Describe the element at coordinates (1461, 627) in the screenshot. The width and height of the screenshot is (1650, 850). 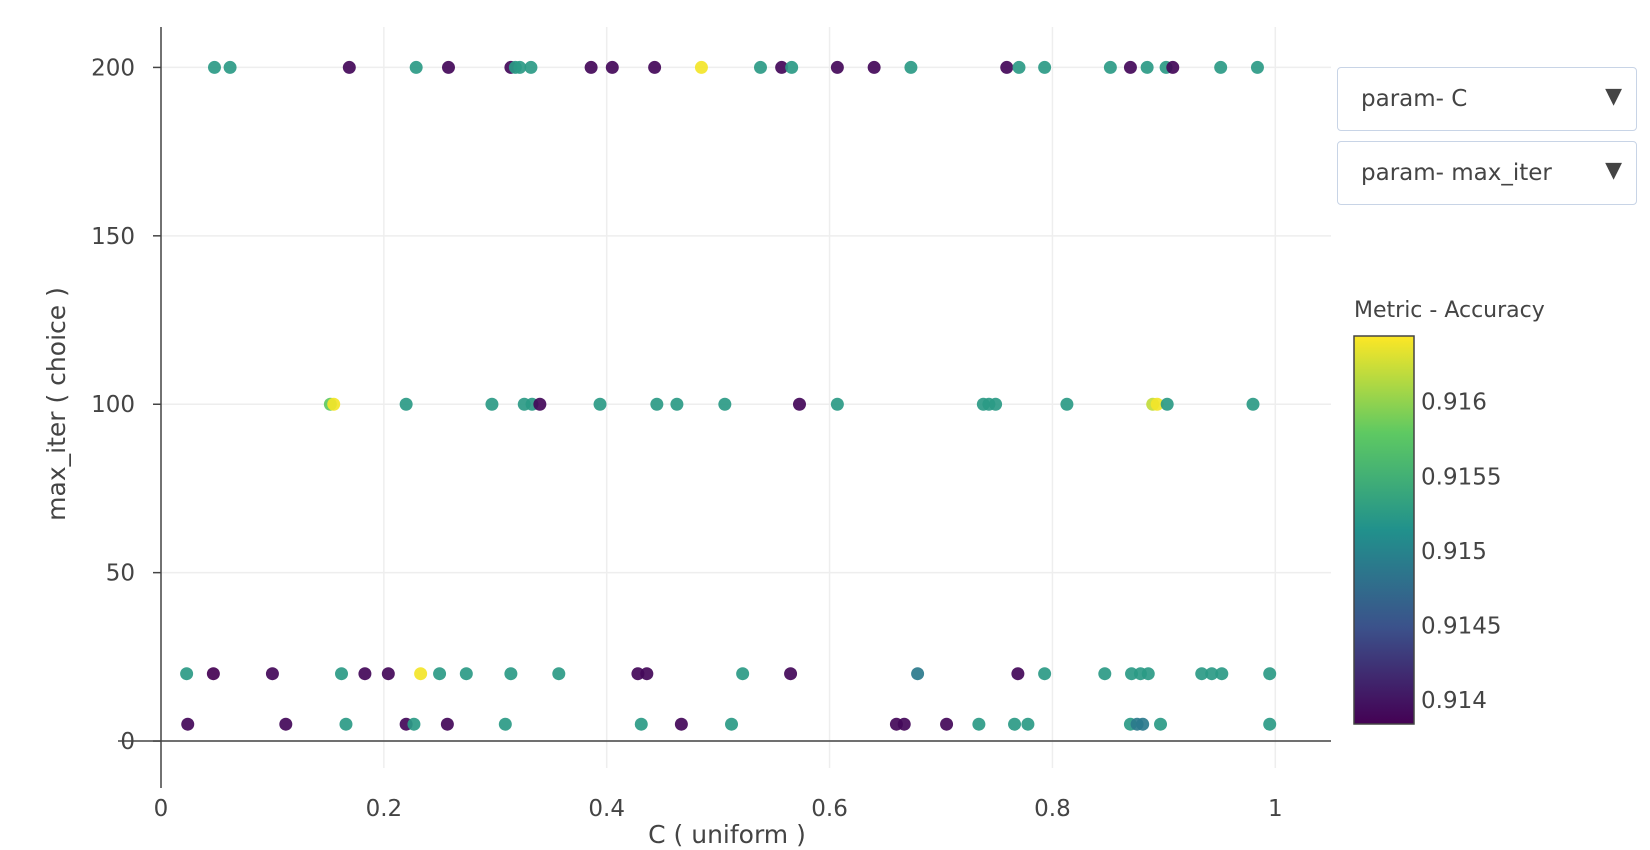
I see `colorbar-tick-label: 0.9145` at that location.